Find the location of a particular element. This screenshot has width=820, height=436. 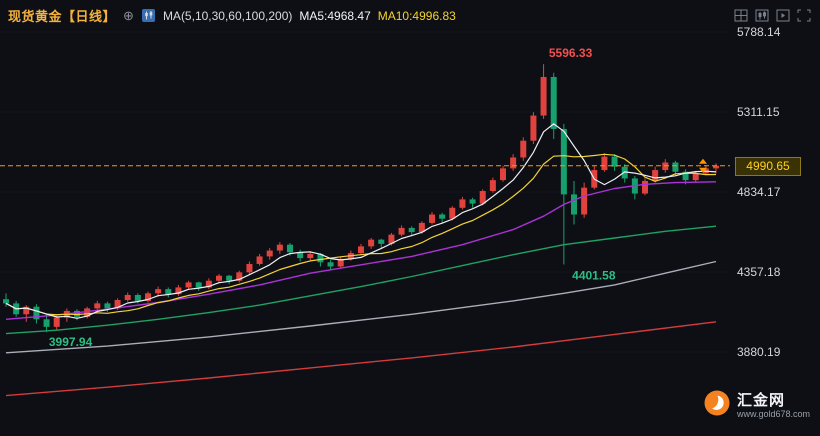

site-watermark: 汇金网 www.gold678.com is located at coordinates (757, 405).